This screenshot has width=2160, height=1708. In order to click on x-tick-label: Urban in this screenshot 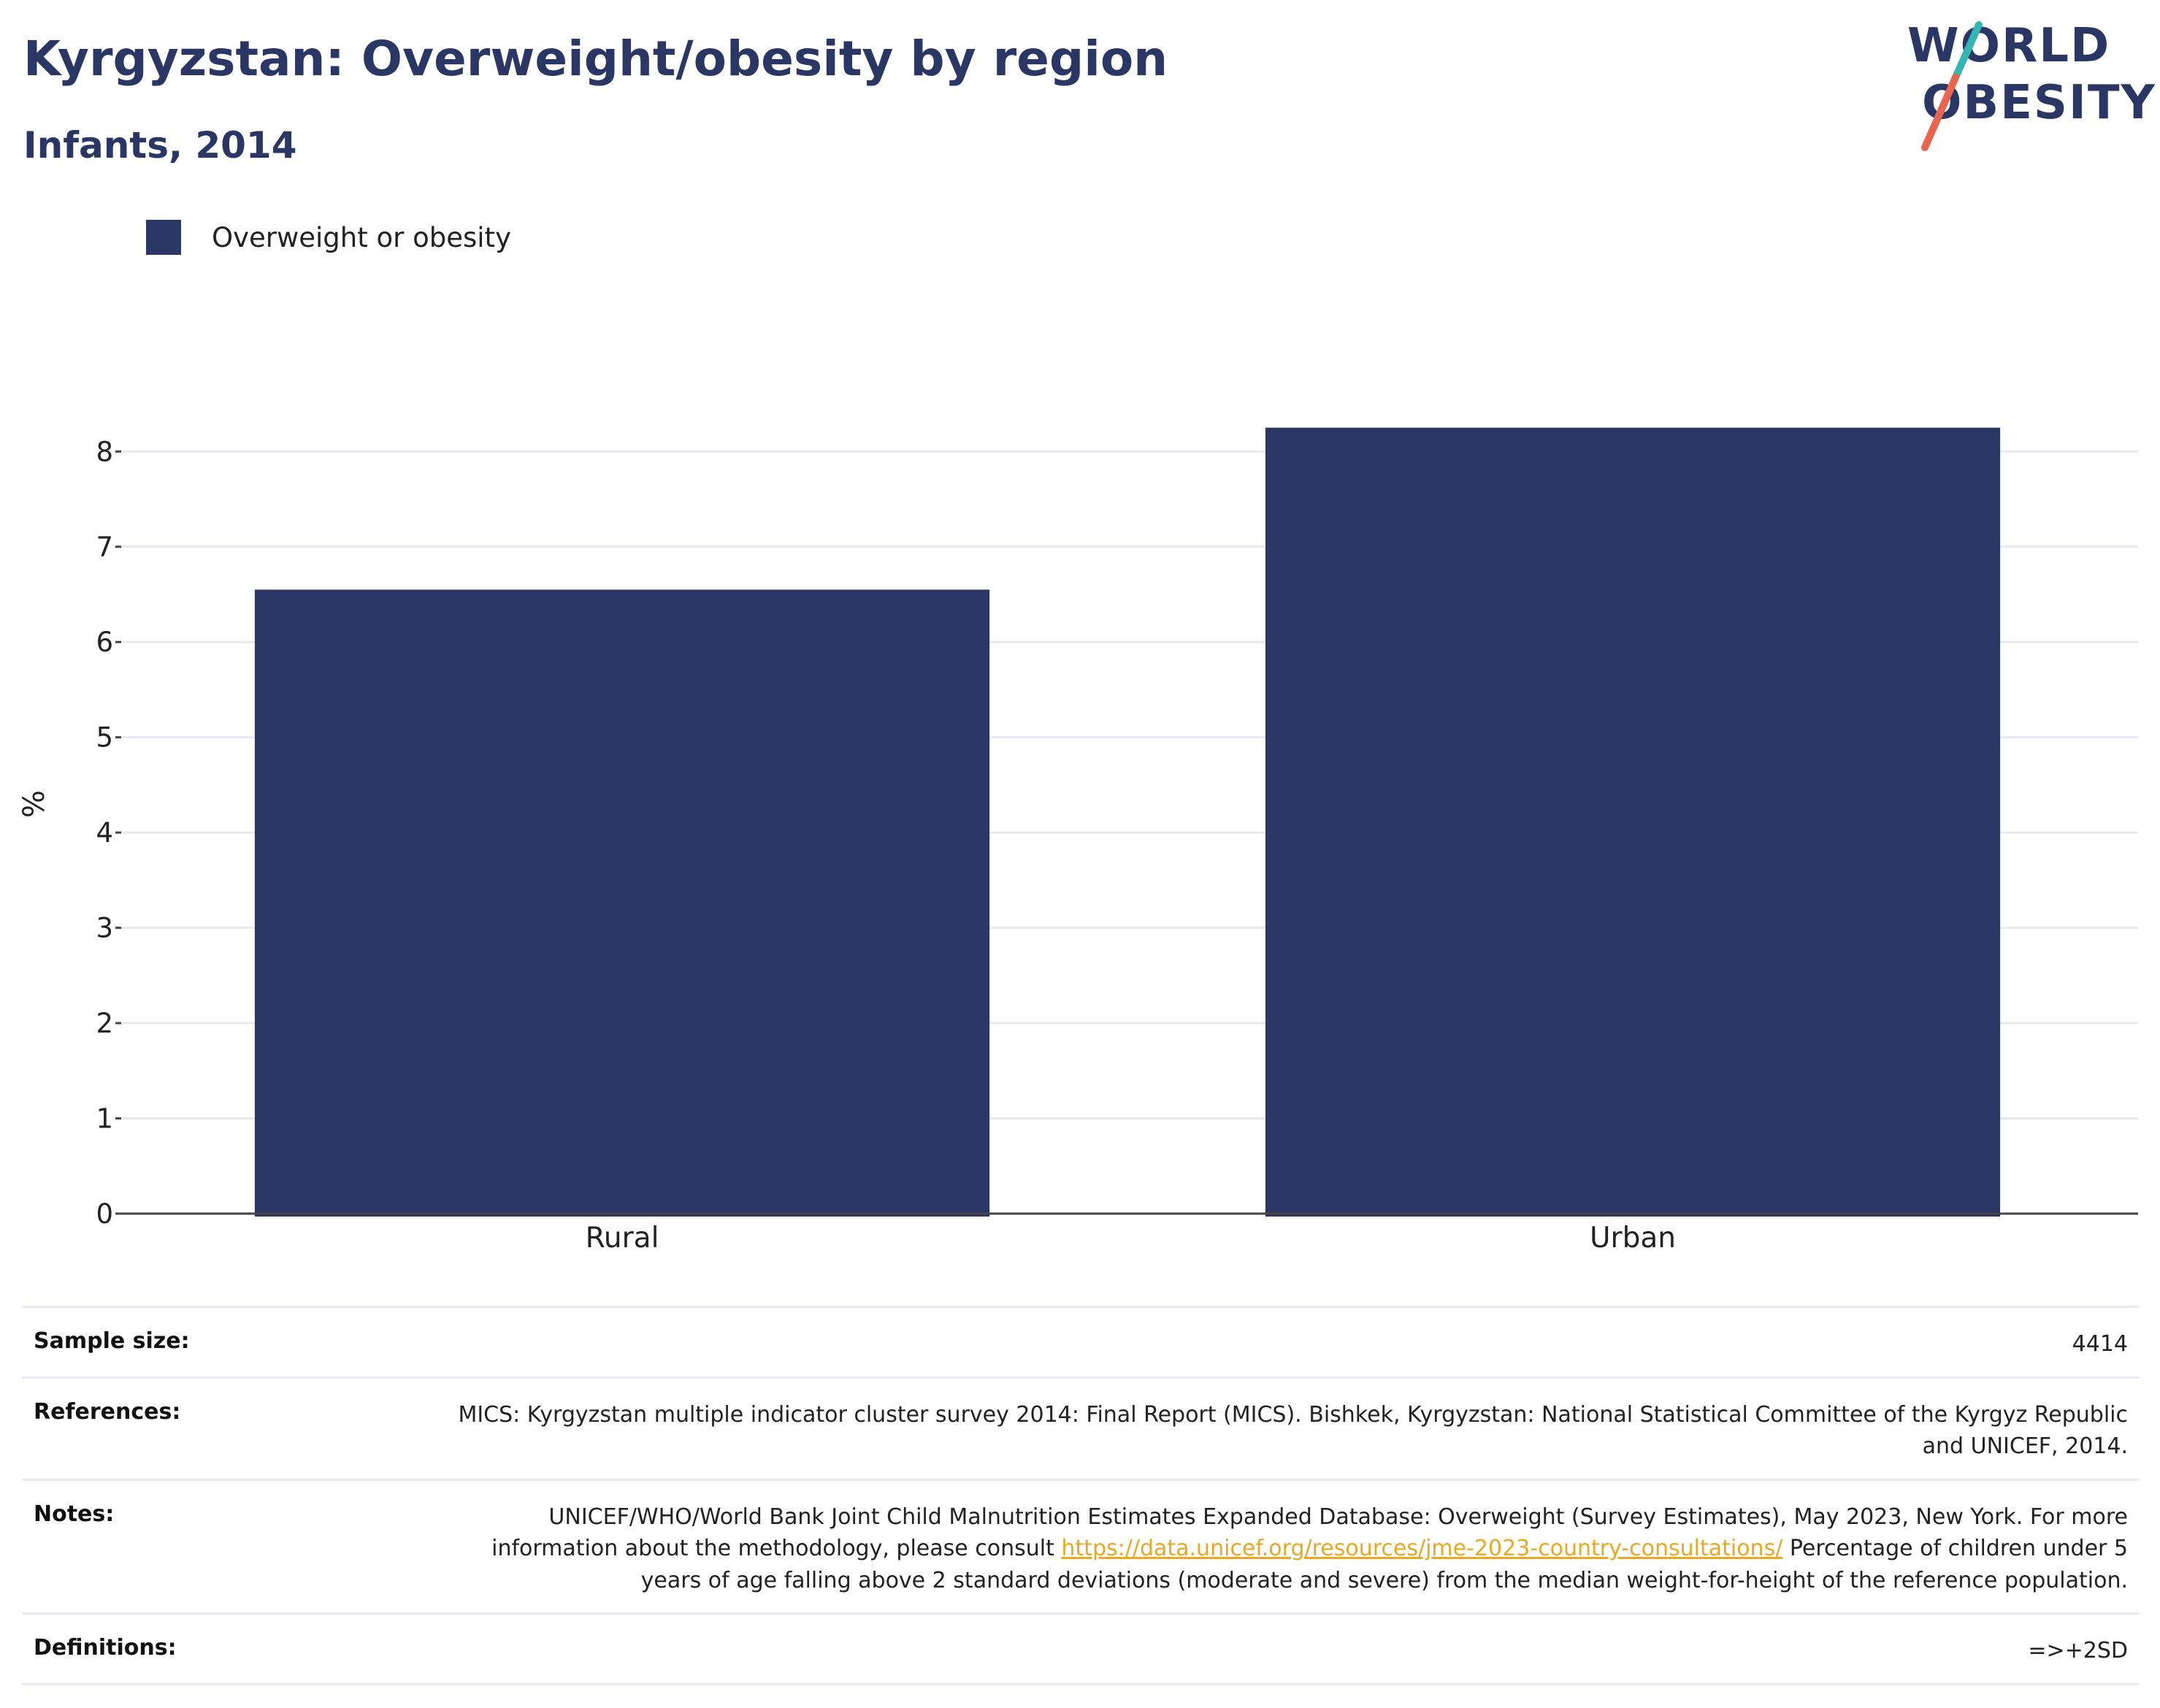, I will do `click(1633, 1238)`.